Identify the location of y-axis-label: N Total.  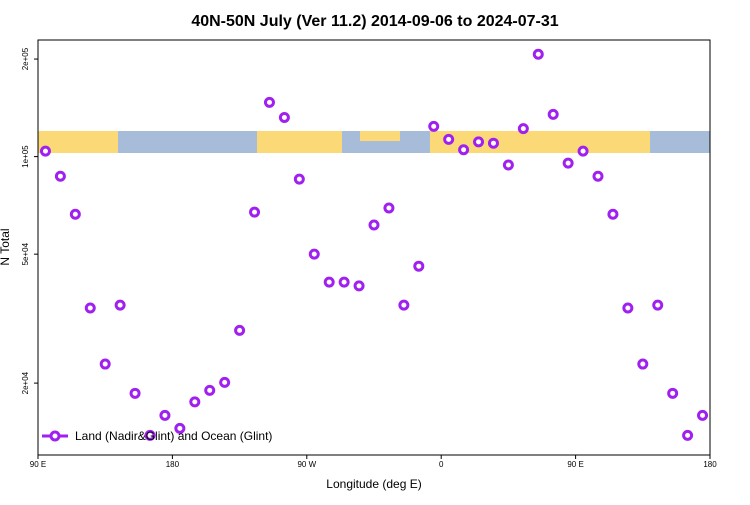
(6, 246).